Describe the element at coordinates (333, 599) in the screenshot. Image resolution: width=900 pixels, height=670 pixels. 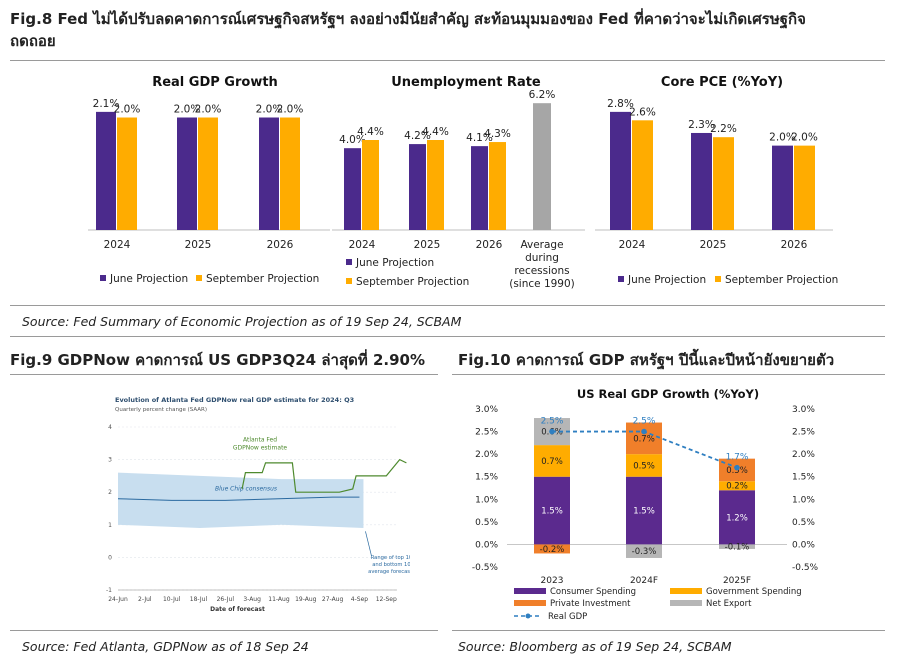
I see `gdpnow-x-tick-label: 27-Aug` at that location.